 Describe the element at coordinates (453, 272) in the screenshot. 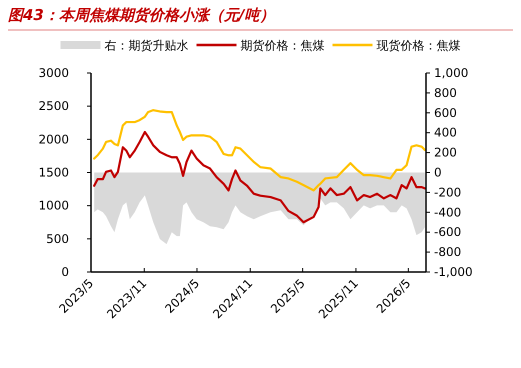

I see `y2-tick-label: -1,000` at that location.